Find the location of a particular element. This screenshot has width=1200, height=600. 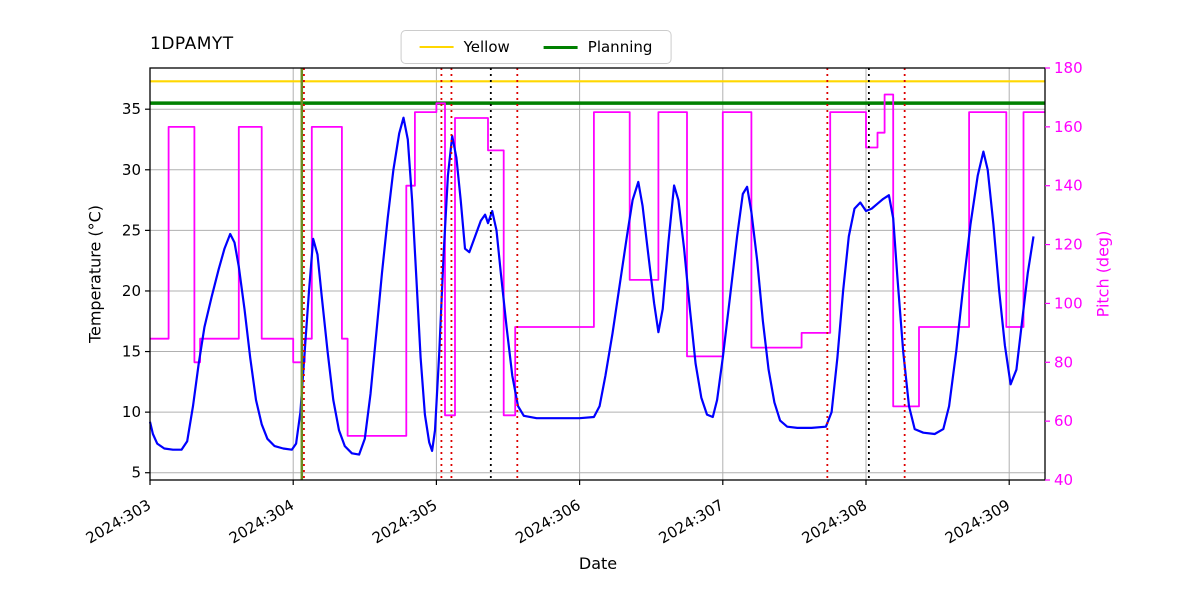

svg-text: 2024:306 is located at coordinates (547, 522).